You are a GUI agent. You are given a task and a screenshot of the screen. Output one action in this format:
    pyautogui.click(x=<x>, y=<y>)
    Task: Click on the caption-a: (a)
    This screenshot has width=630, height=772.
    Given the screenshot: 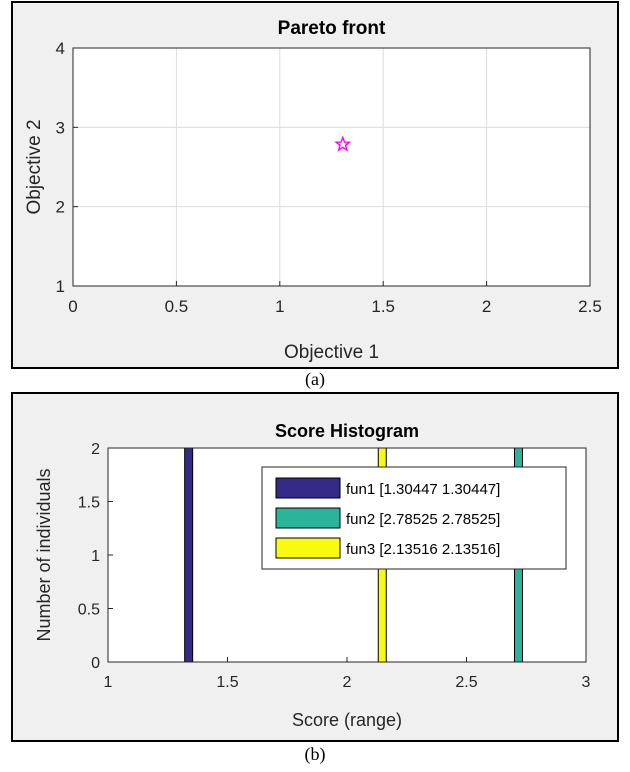 What is the action you would take?
    pyautogui.click(x=315, y=379)
    